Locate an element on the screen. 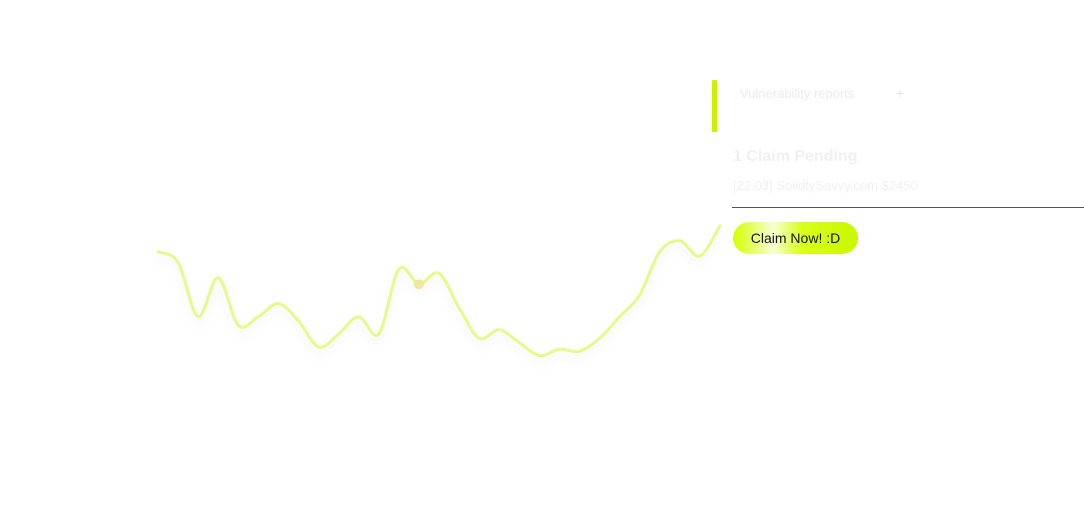  add-tab-icon: + is located at coordinates (900, 93).